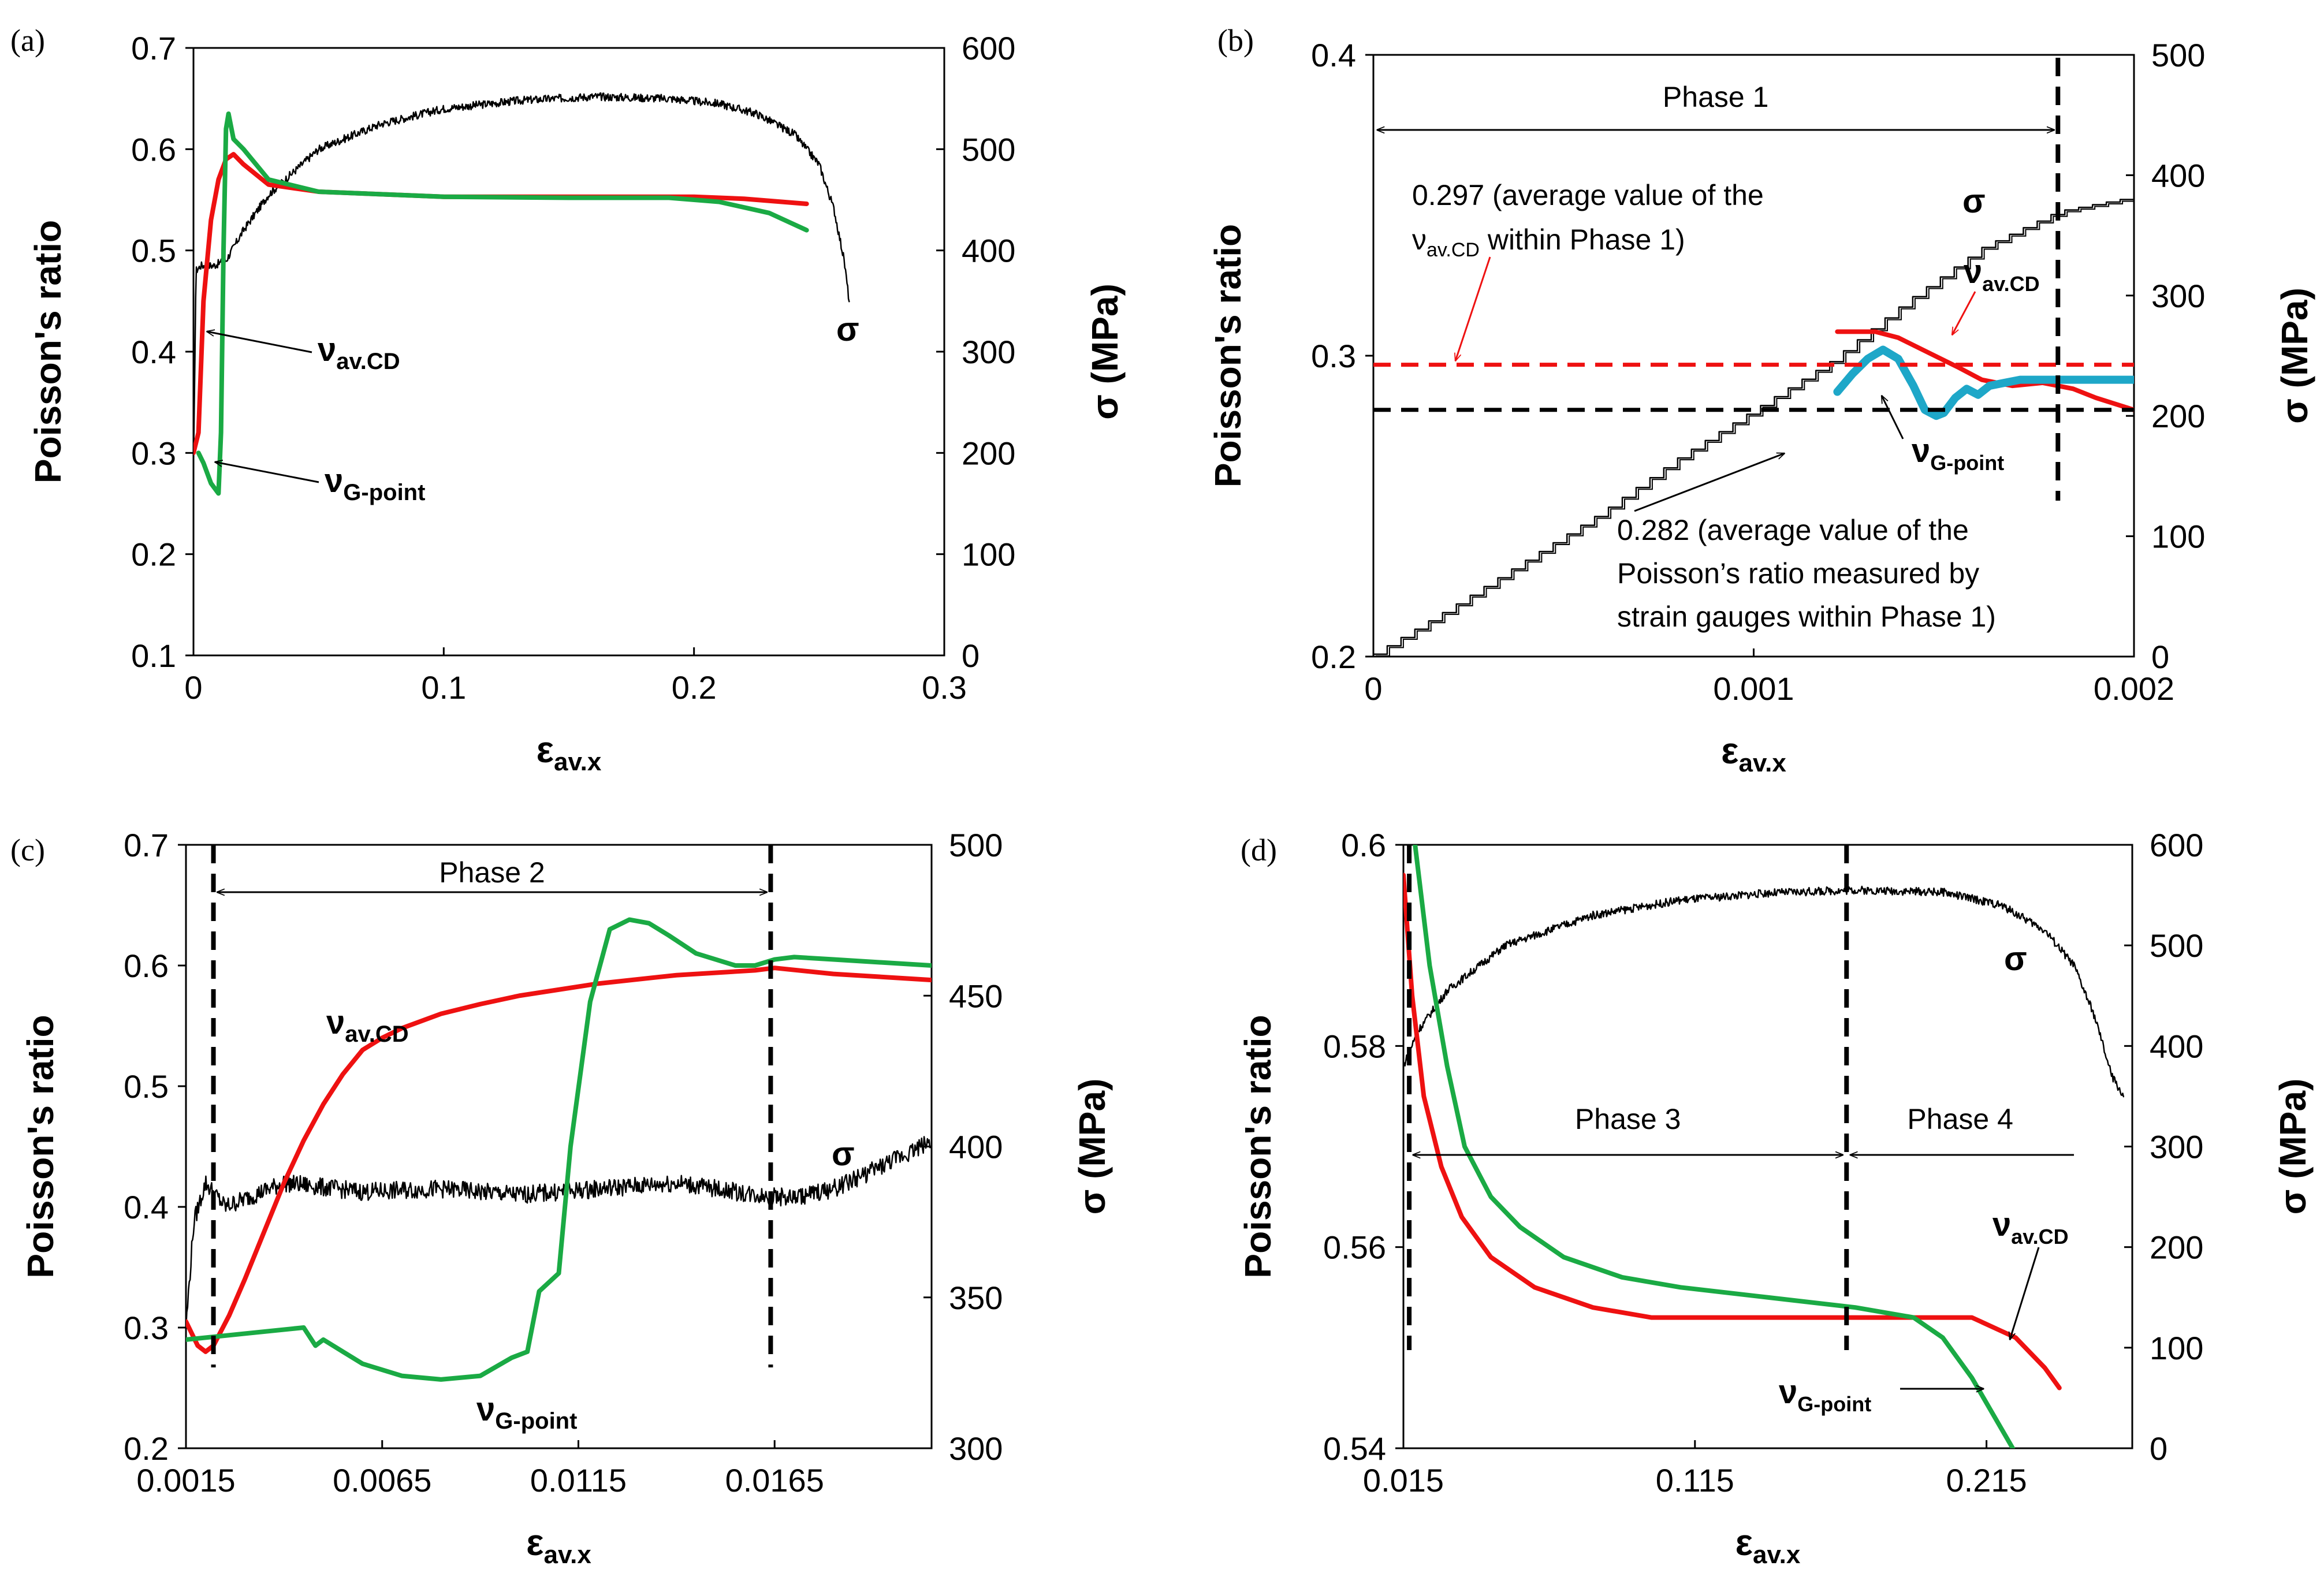 This screenshot has height=1588, width=2324. Describe the element at coordinates (1798, 573) in the screenshot. I see `reference-label-black: Poisson’s ratio measured by` at that location.